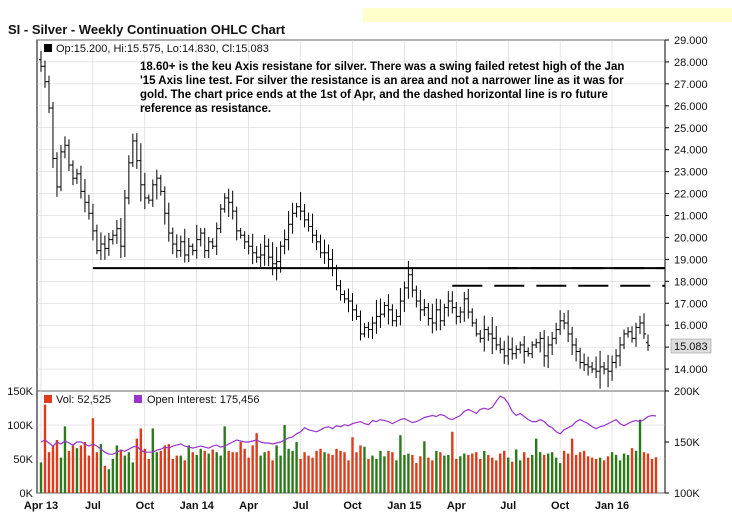 The image size is (732, 522). Describe the element at coordinates (20, 443) in the screenshot. I see `volume-axis-labels-left: 150K 100K 50K 0K` at that location.